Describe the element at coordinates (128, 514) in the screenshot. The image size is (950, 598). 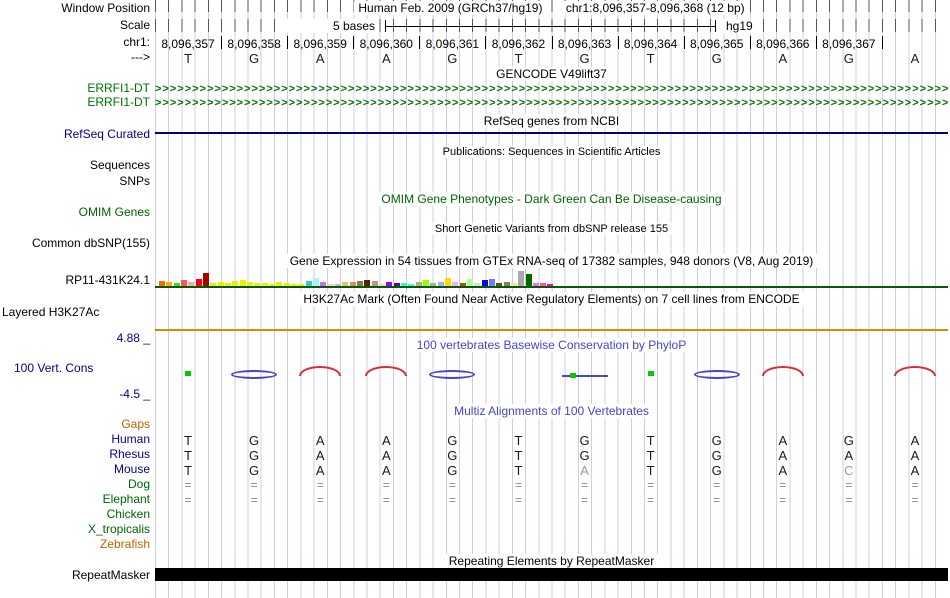
I see `species-label-chicken: Chicken` at that location.